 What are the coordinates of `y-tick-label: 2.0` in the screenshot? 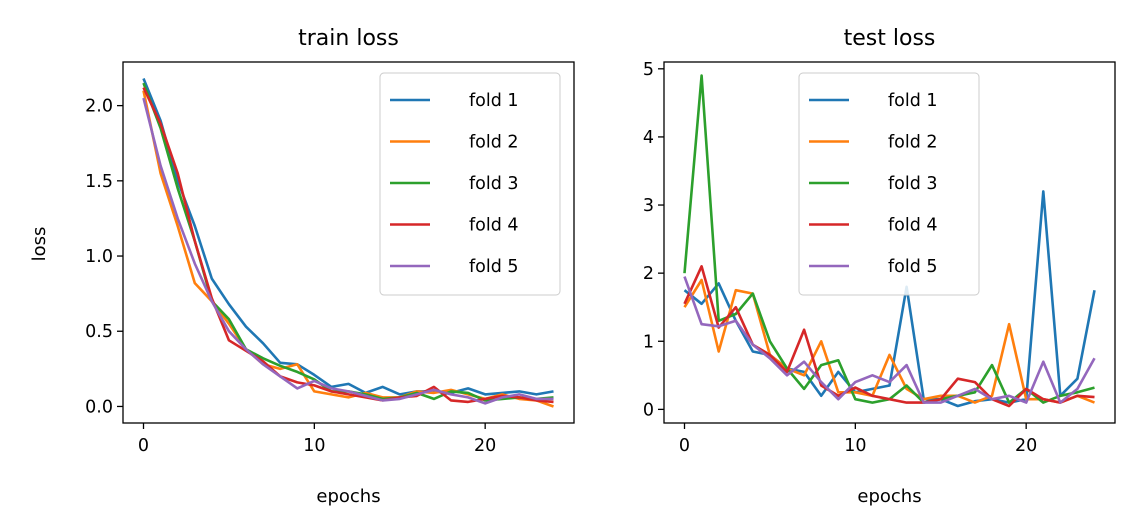 It's located at (99, 107).